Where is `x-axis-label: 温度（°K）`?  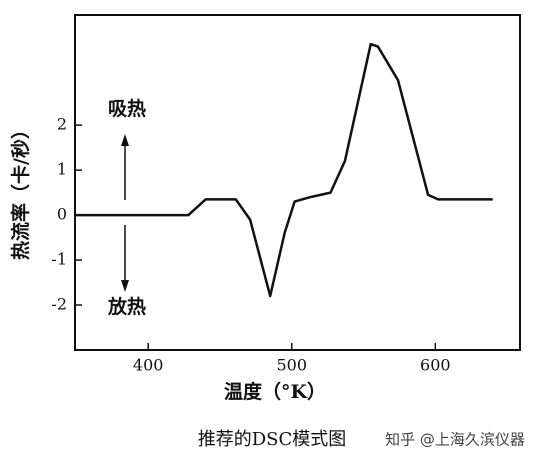
x-axis-label: 温度（°K） is located at coordinates (275, 391).